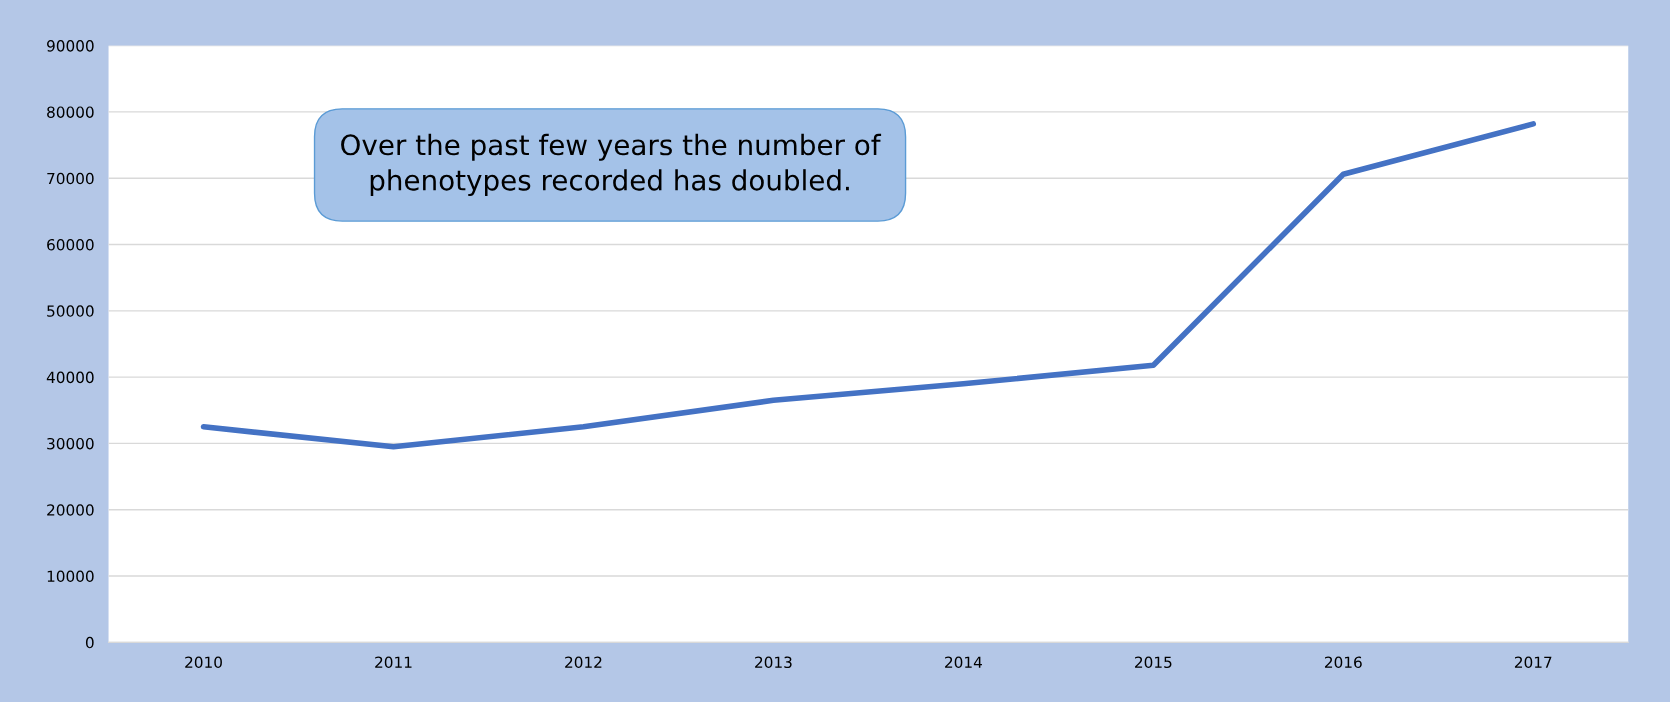  I want to click on x-tick-label: 2012, so click(583, 662).